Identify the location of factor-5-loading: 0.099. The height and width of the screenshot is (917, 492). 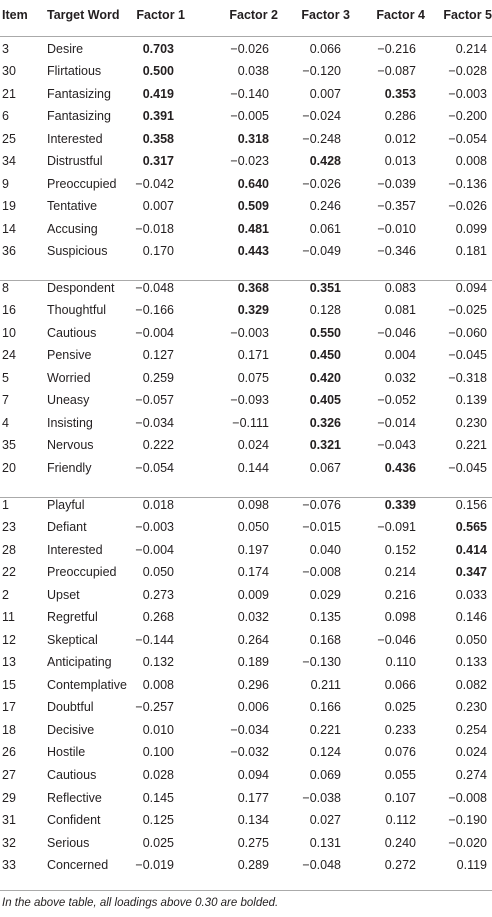
(471, 228).